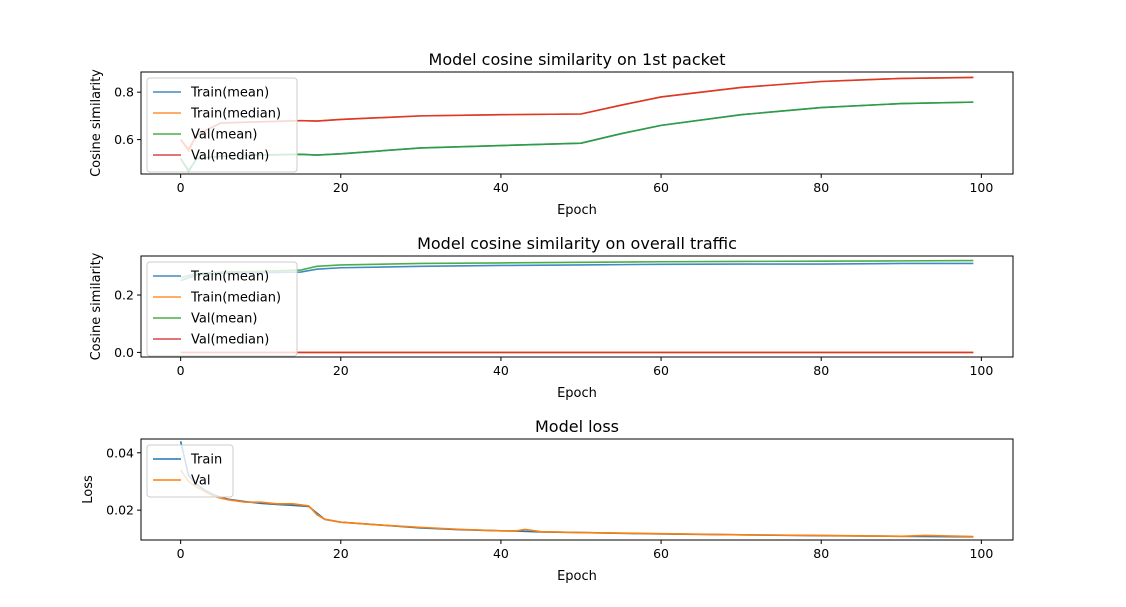  Describe the element at coordinates (200, 481) in the screenshot. I see `legend-label: Val` at that location.